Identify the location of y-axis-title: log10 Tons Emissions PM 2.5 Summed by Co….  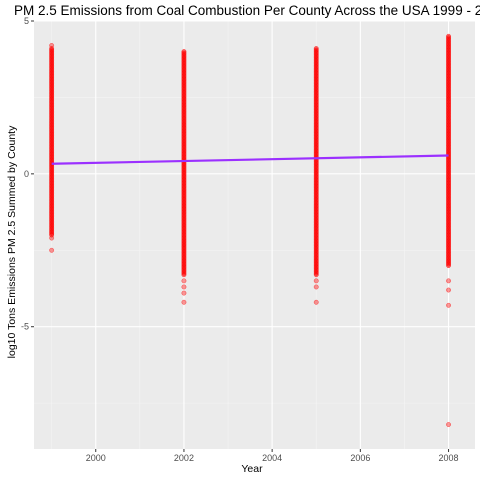
(12, 241).